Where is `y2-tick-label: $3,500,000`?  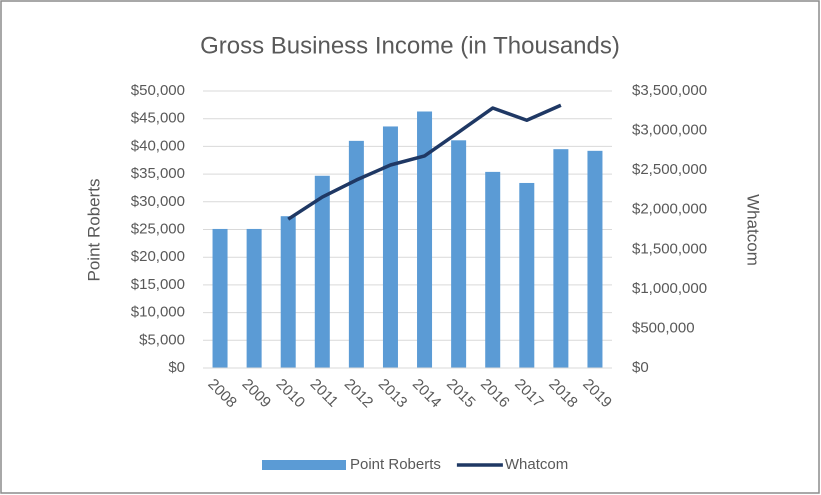
y2-tick-label: $3,500,000 is located at coordinates (669, 90).